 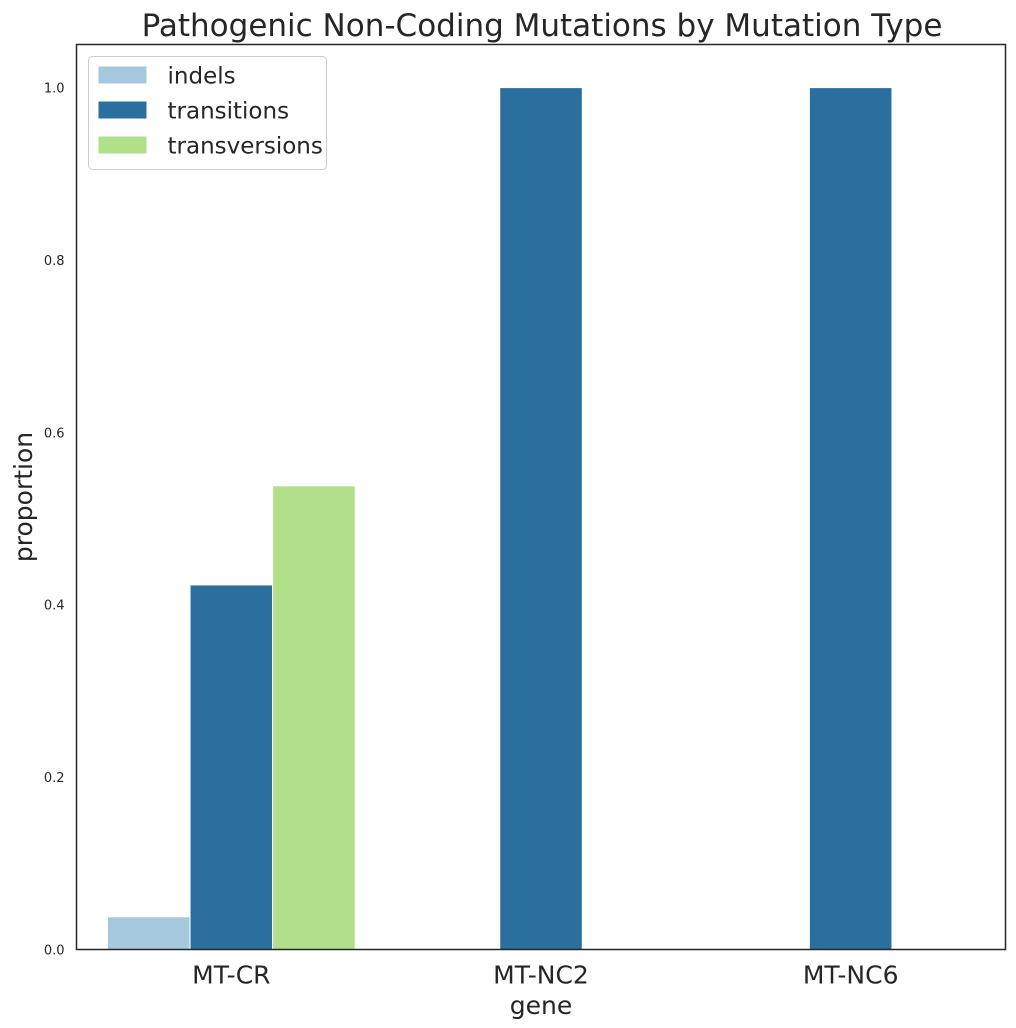 What do you see at coordinates (54, 261) in the screenshot?
I see `y-tick-label: 0.8` at bounding box center [54, 261].